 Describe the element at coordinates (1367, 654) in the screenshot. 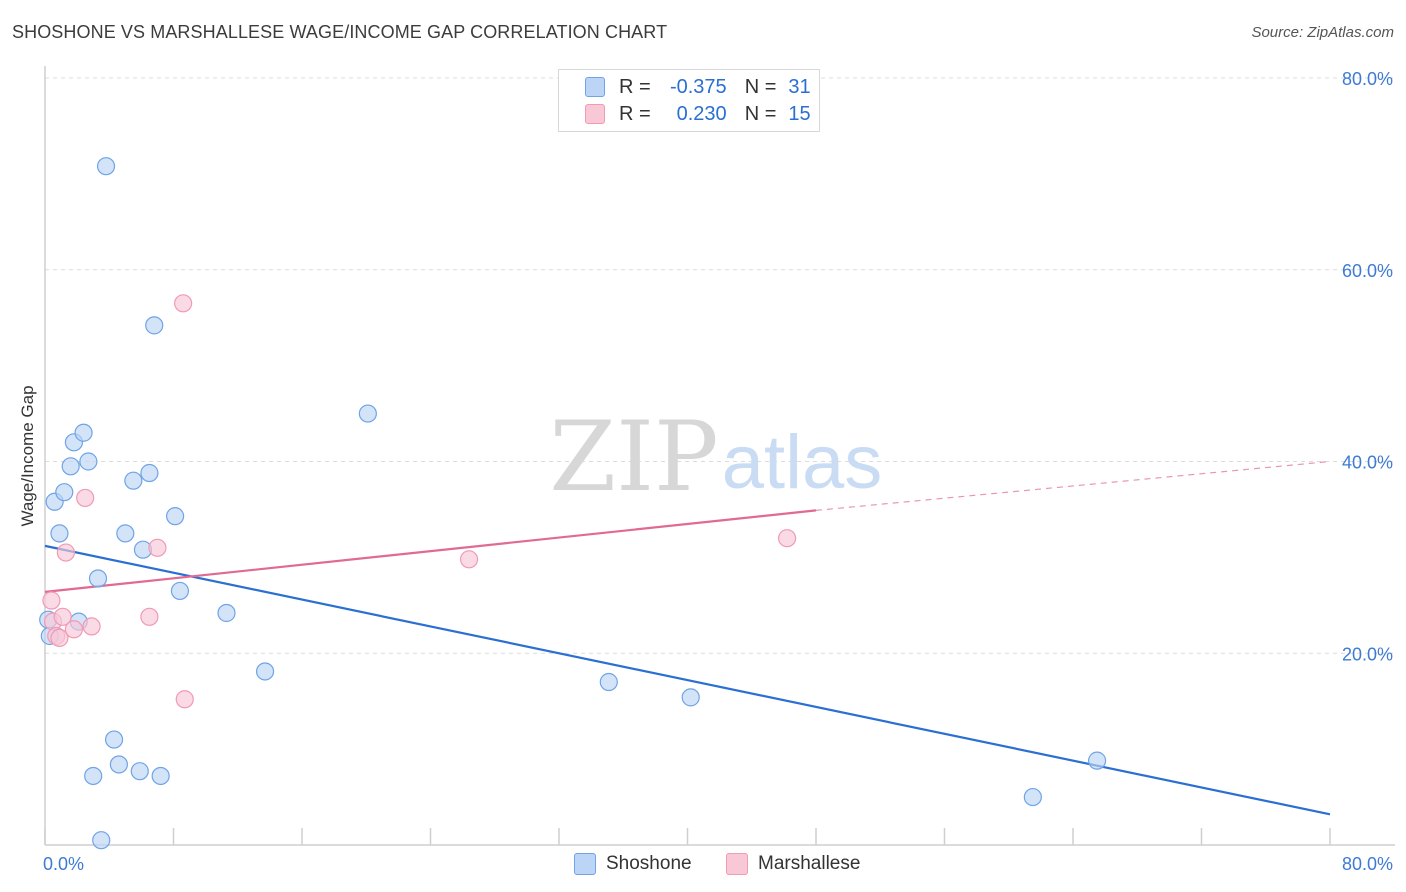

I see `y-tick-label: 20.0%` at that location.